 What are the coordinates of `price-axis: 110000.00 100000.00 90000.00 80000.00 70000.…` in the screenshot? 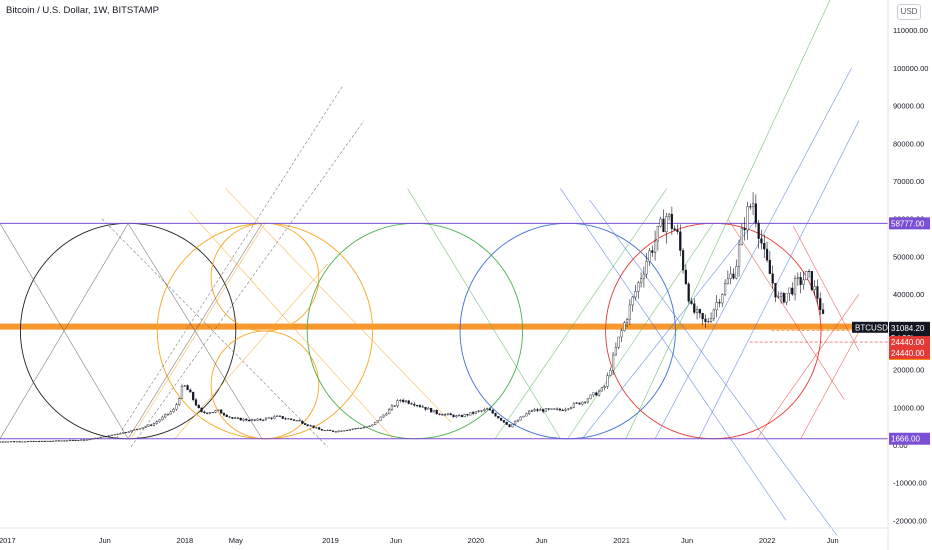 It's located at (907, 275).